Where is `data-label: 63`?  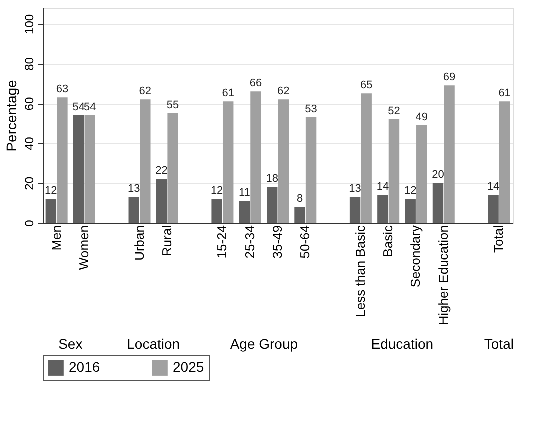
data-label: 63 is located at coordinates (62, 90).